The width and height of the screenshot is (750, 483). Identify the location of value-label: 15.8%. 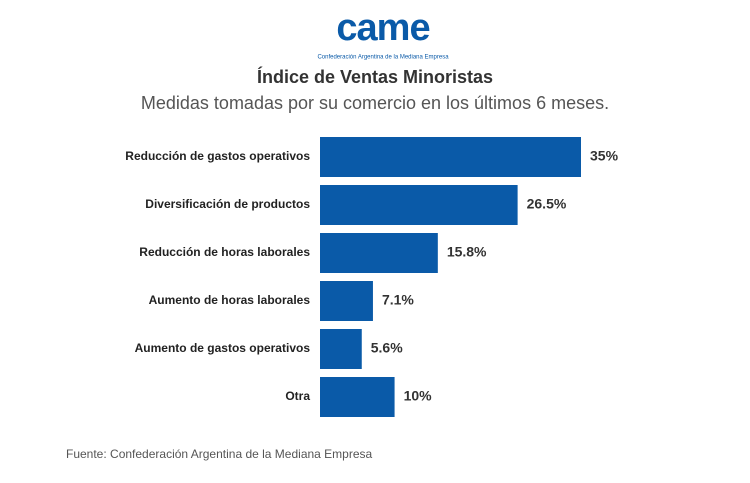
(467, 252).